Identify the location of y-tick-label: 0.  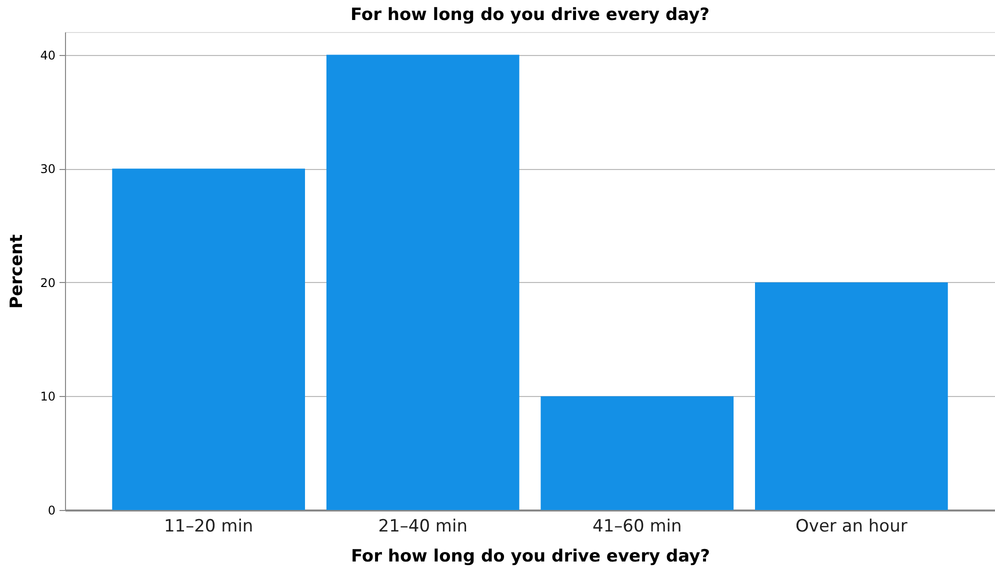
(52, 511).